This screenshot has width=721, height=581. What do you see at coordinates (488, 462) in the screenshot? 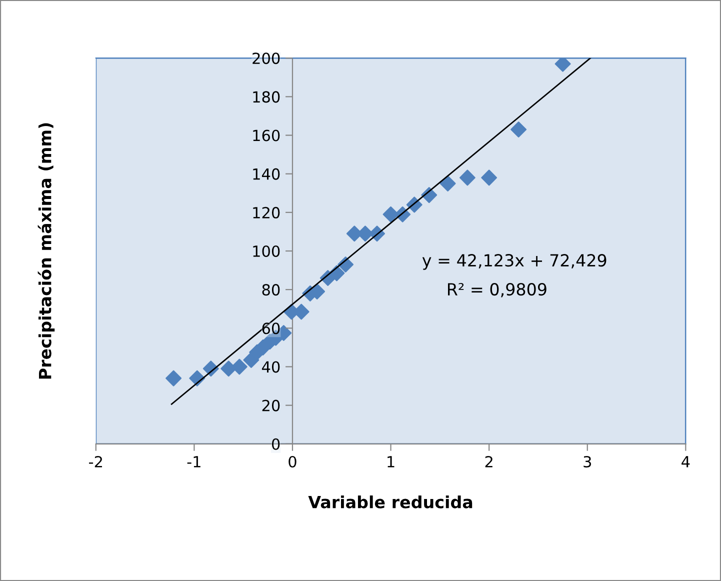
I see `x-tick-label: 2` at bounding box center [488, 462].